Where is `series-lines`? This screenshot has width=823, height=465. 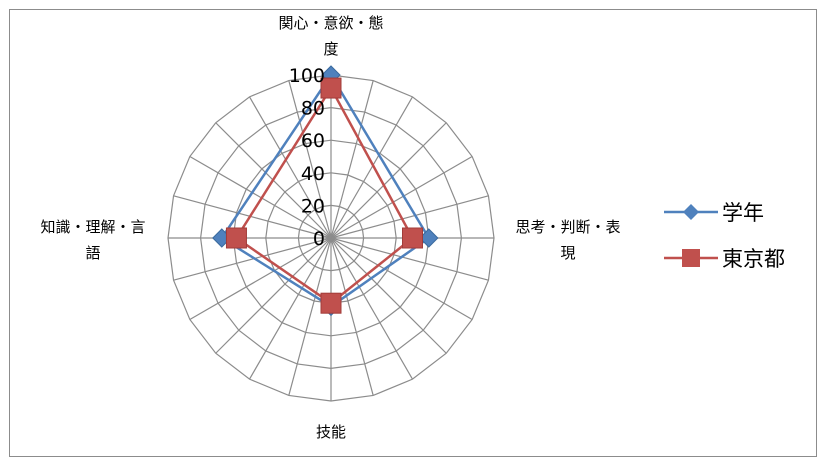
series-lines is located at coordinates (325, 190).